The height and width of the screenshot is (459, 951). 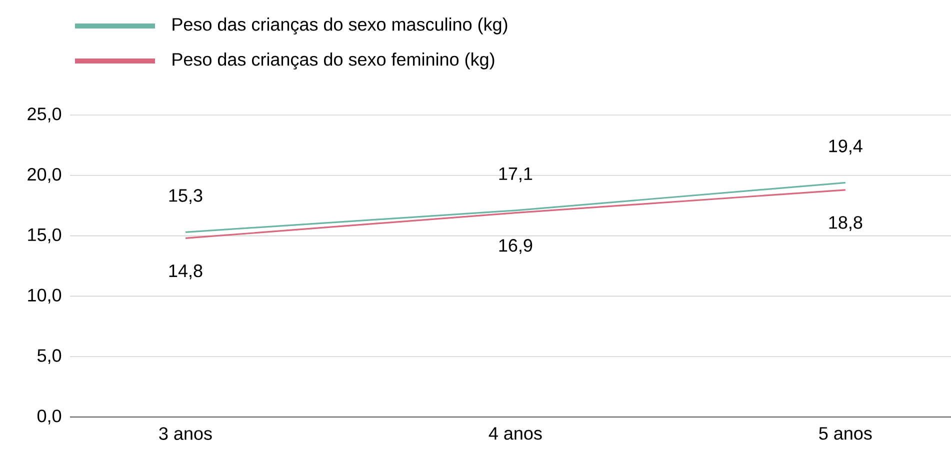 I want to click on x-tick-label: 4 anos, so click(x=515, y=433).